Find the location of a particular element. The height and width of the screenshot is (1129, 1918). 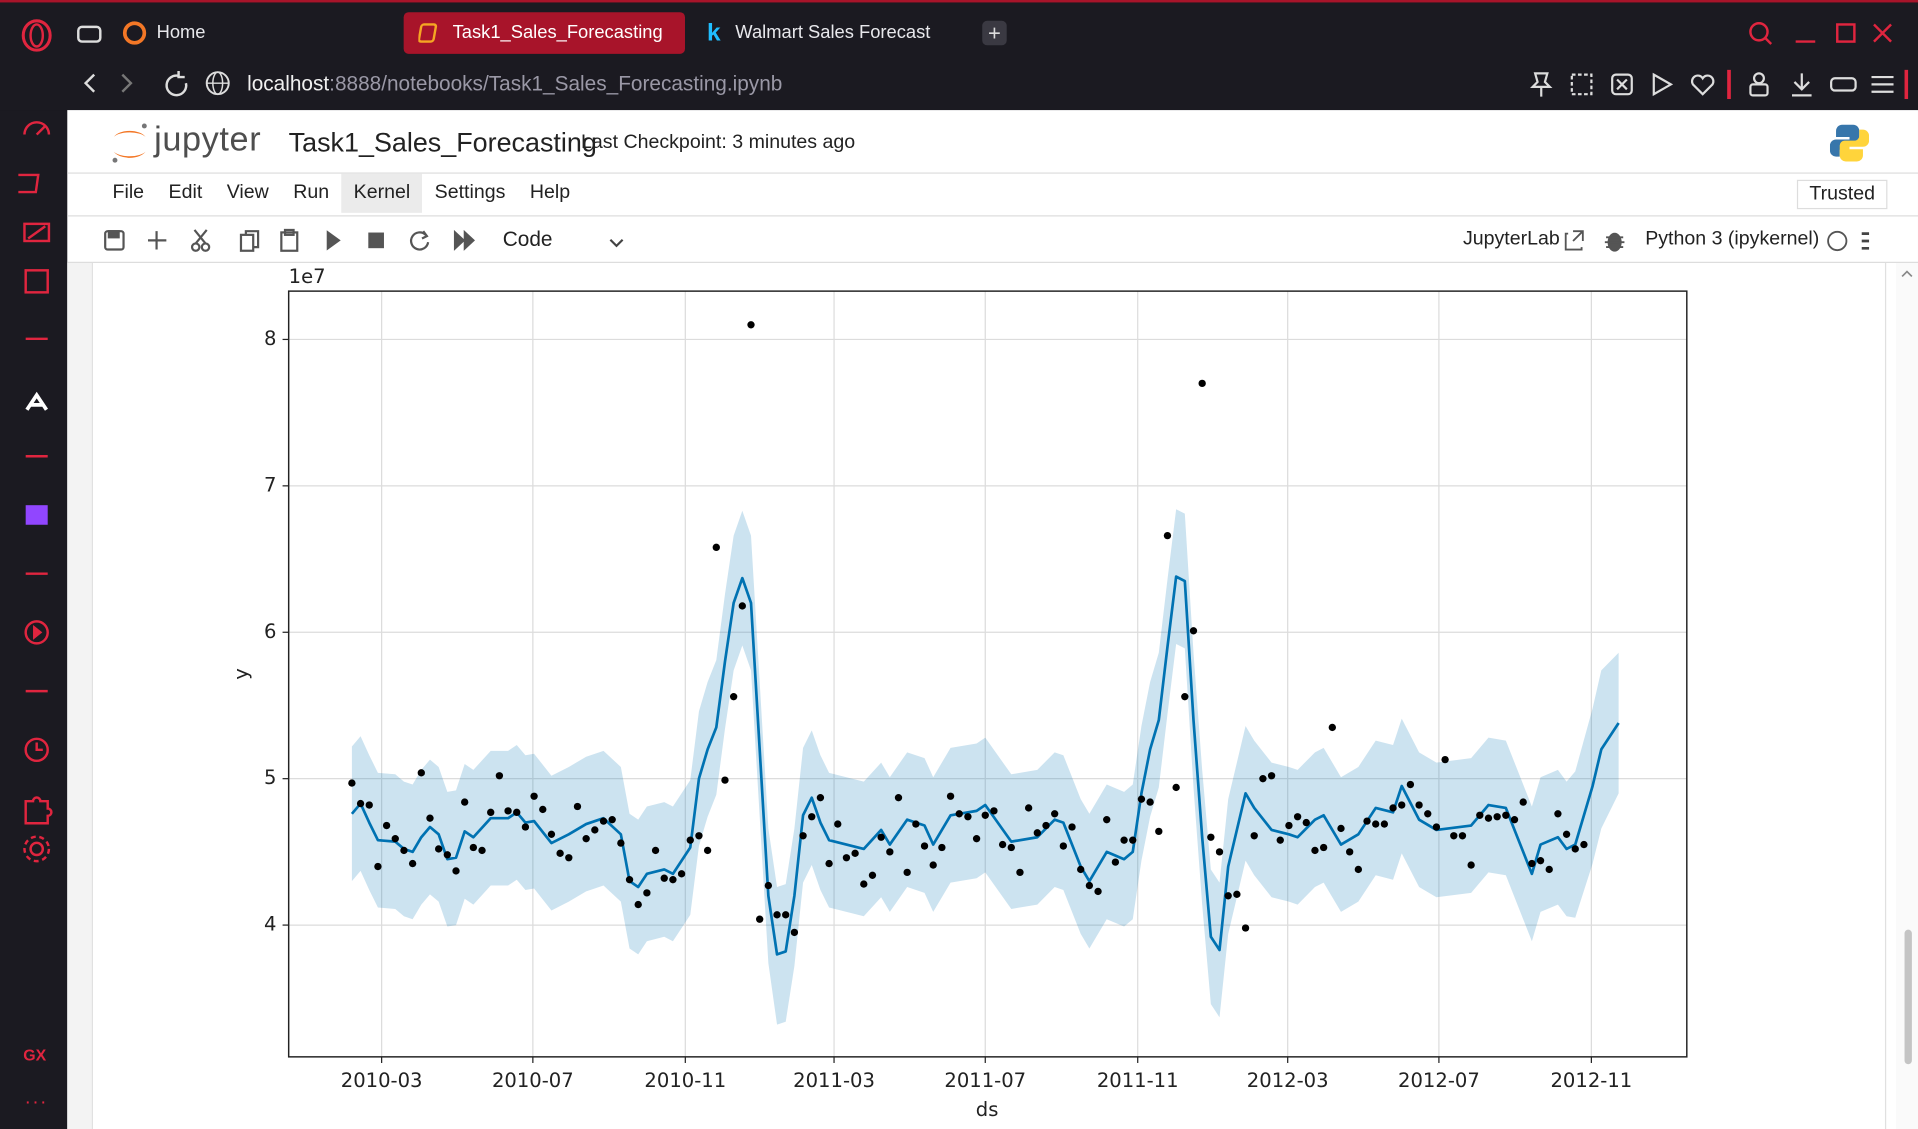

menu-item: Help is located at coordinates (550, 193).